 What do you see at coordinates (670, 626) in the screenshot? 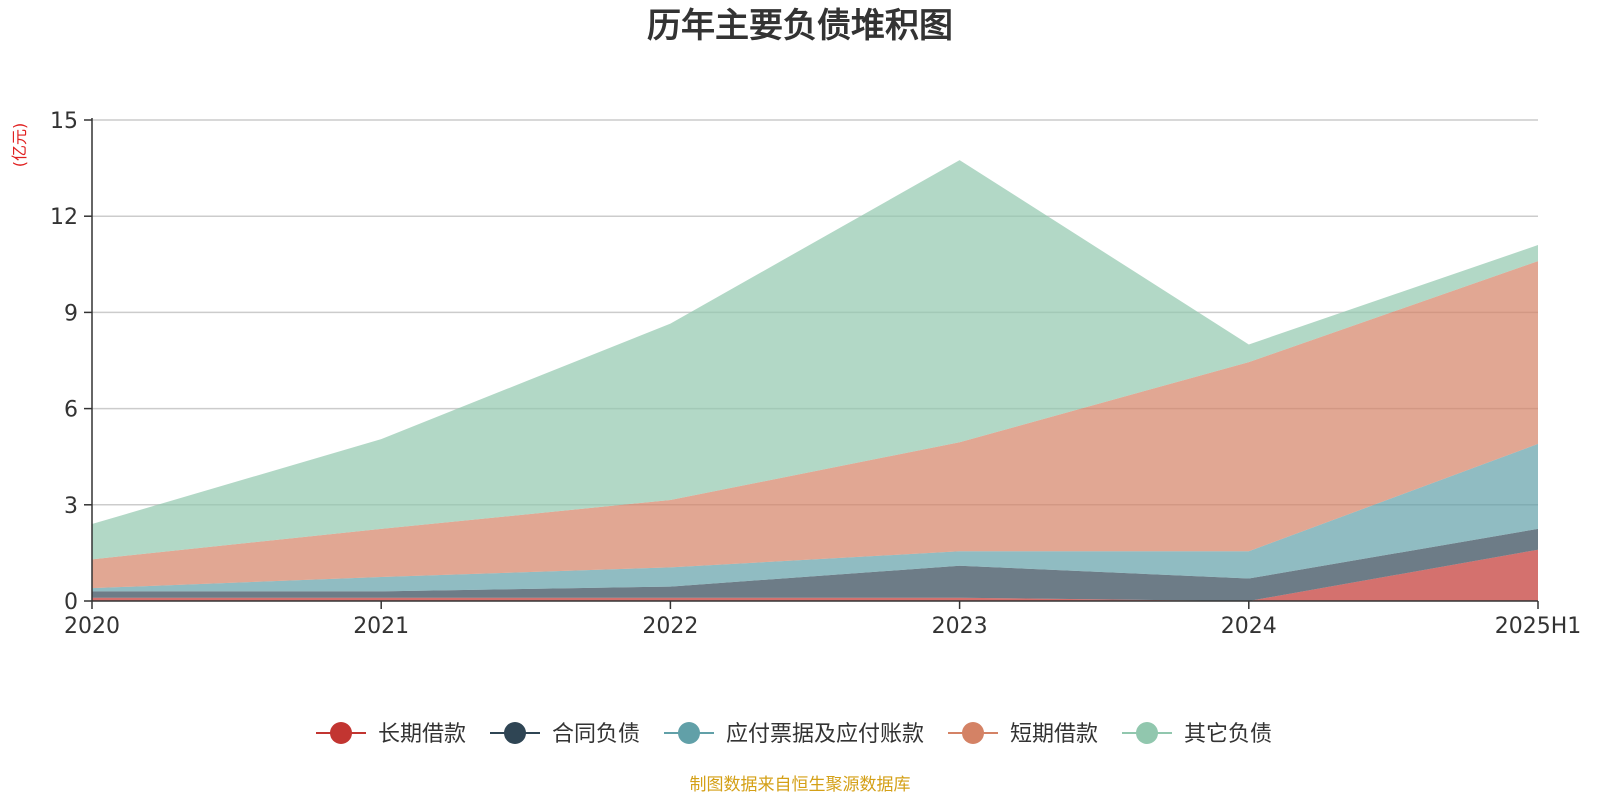
I see `x-tick-label: 2022` at bounding box center [670, 626].